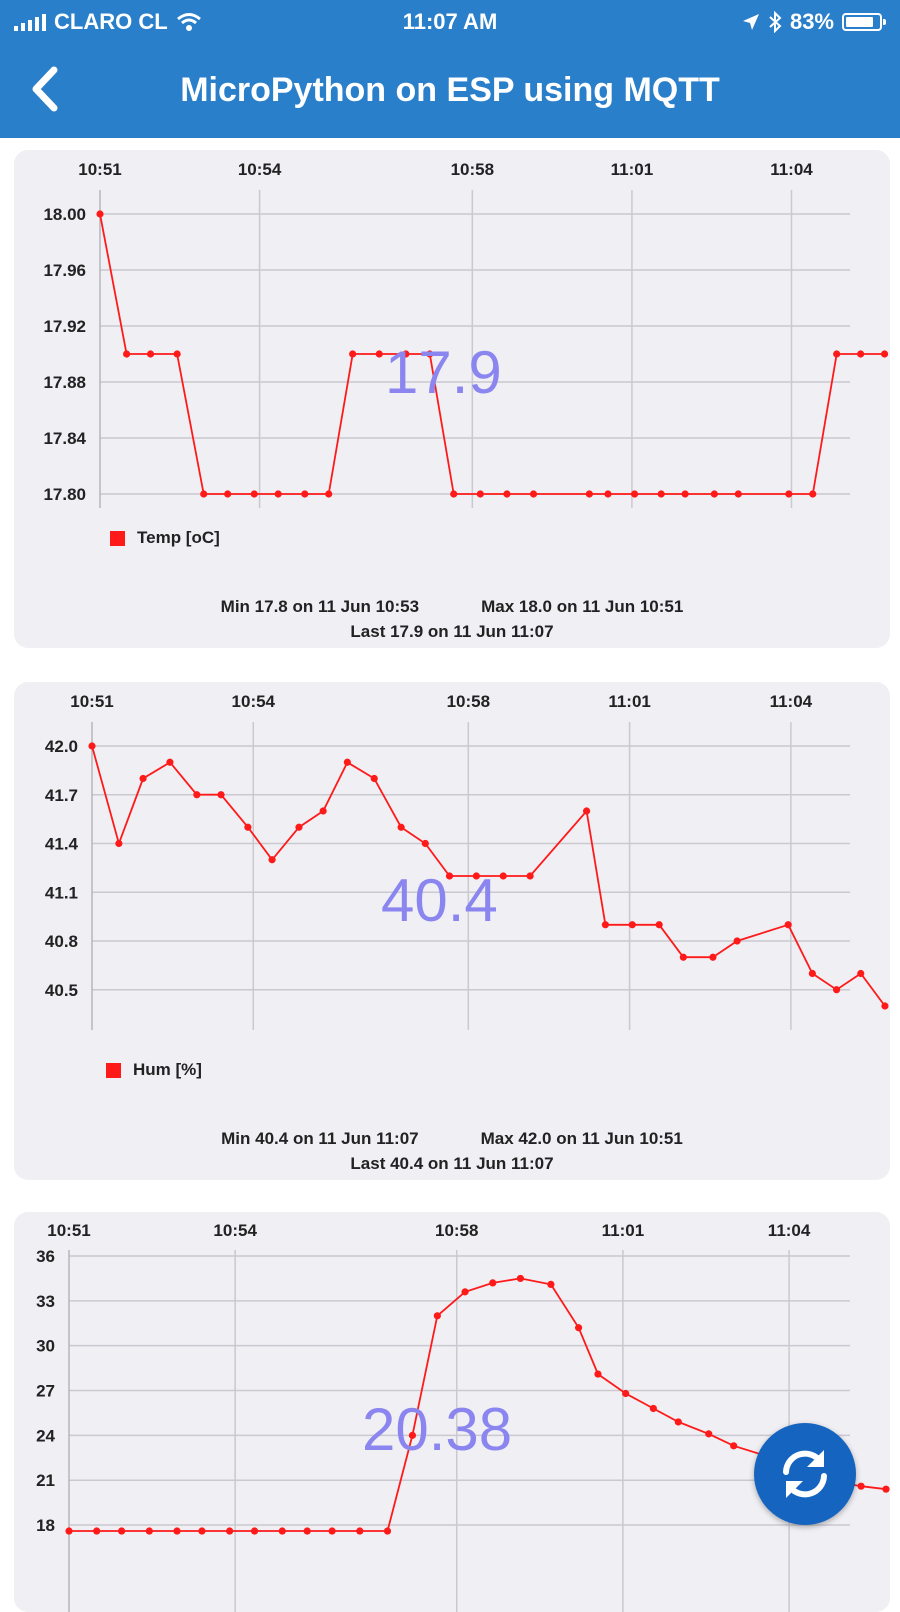 This screenshot has height=1612, width=900. Describe the element at coordinates (45, 1391) in the screenshot. I see `y-tick-label: 27` at that location.